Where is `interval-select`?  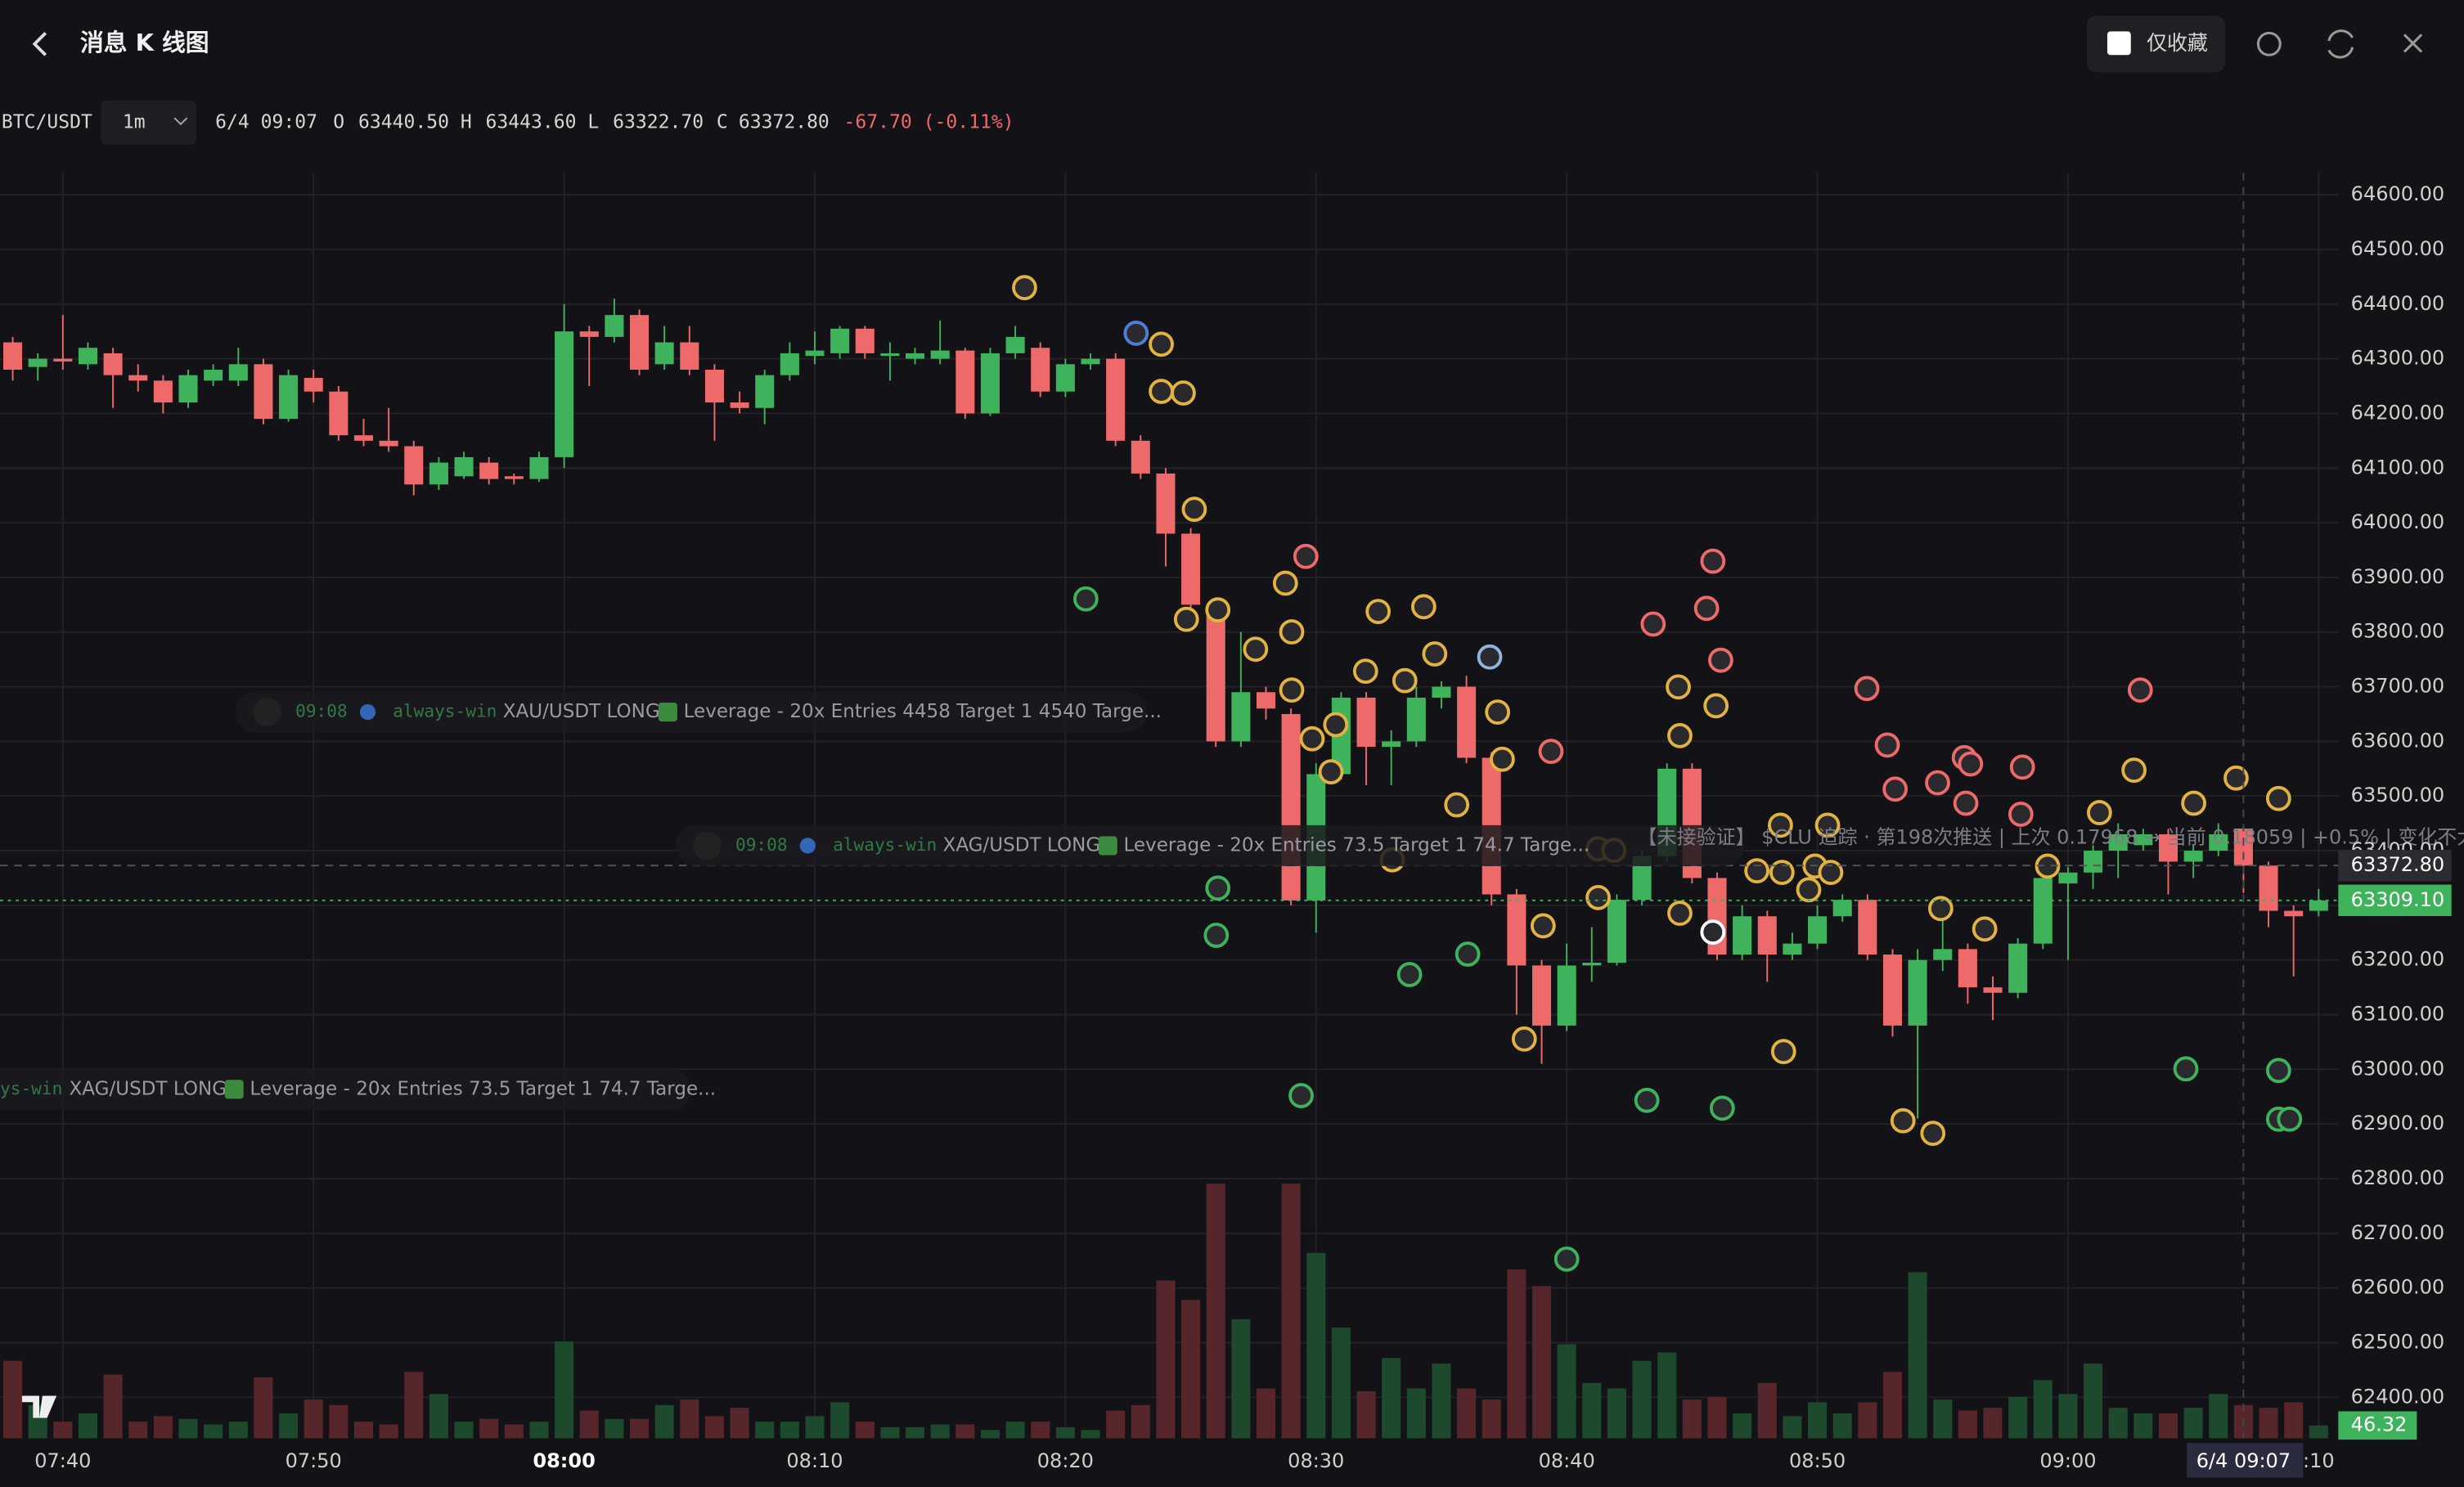 interval-select is located at coordinates (149, 122).